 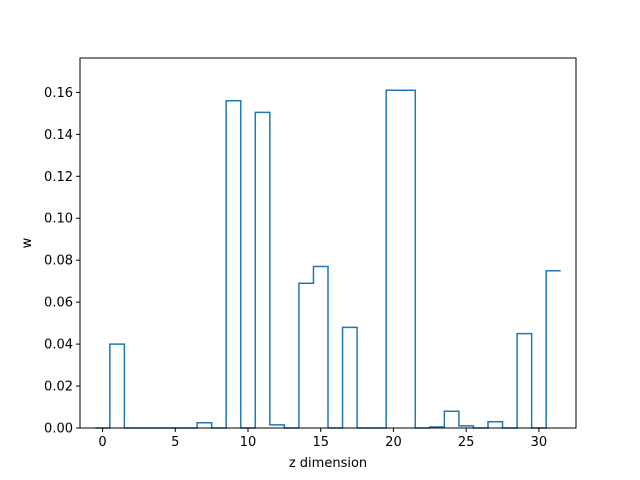 What do you see at coordinates (58, 177) in the screenshot?
I see `y-tick-label-6: 0.12` at bounding box center [58, 177].